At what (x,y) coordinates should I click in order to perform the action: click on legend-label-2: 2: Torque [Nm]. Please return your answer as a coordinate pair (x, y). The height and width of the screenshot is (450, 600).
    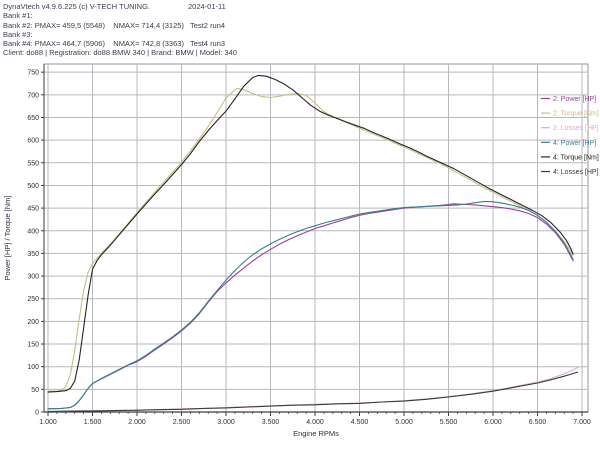
    Looking at the image, I should click on (576, 114).